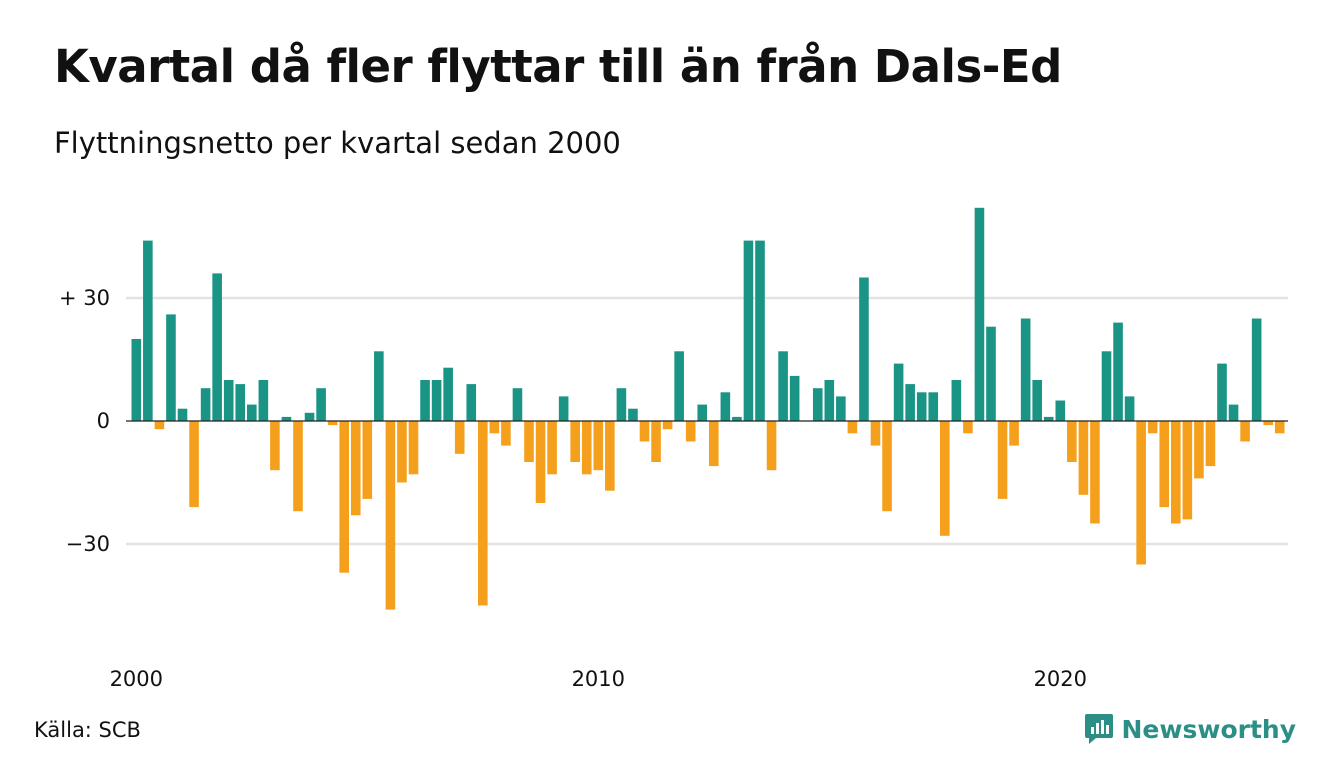 The height and width of the screenshot is (780, 1340). What do you see at coordinates (1060, 679) in the screenshot?
I see `x-tick-label: 2020` at bounding box center [1060, 679].